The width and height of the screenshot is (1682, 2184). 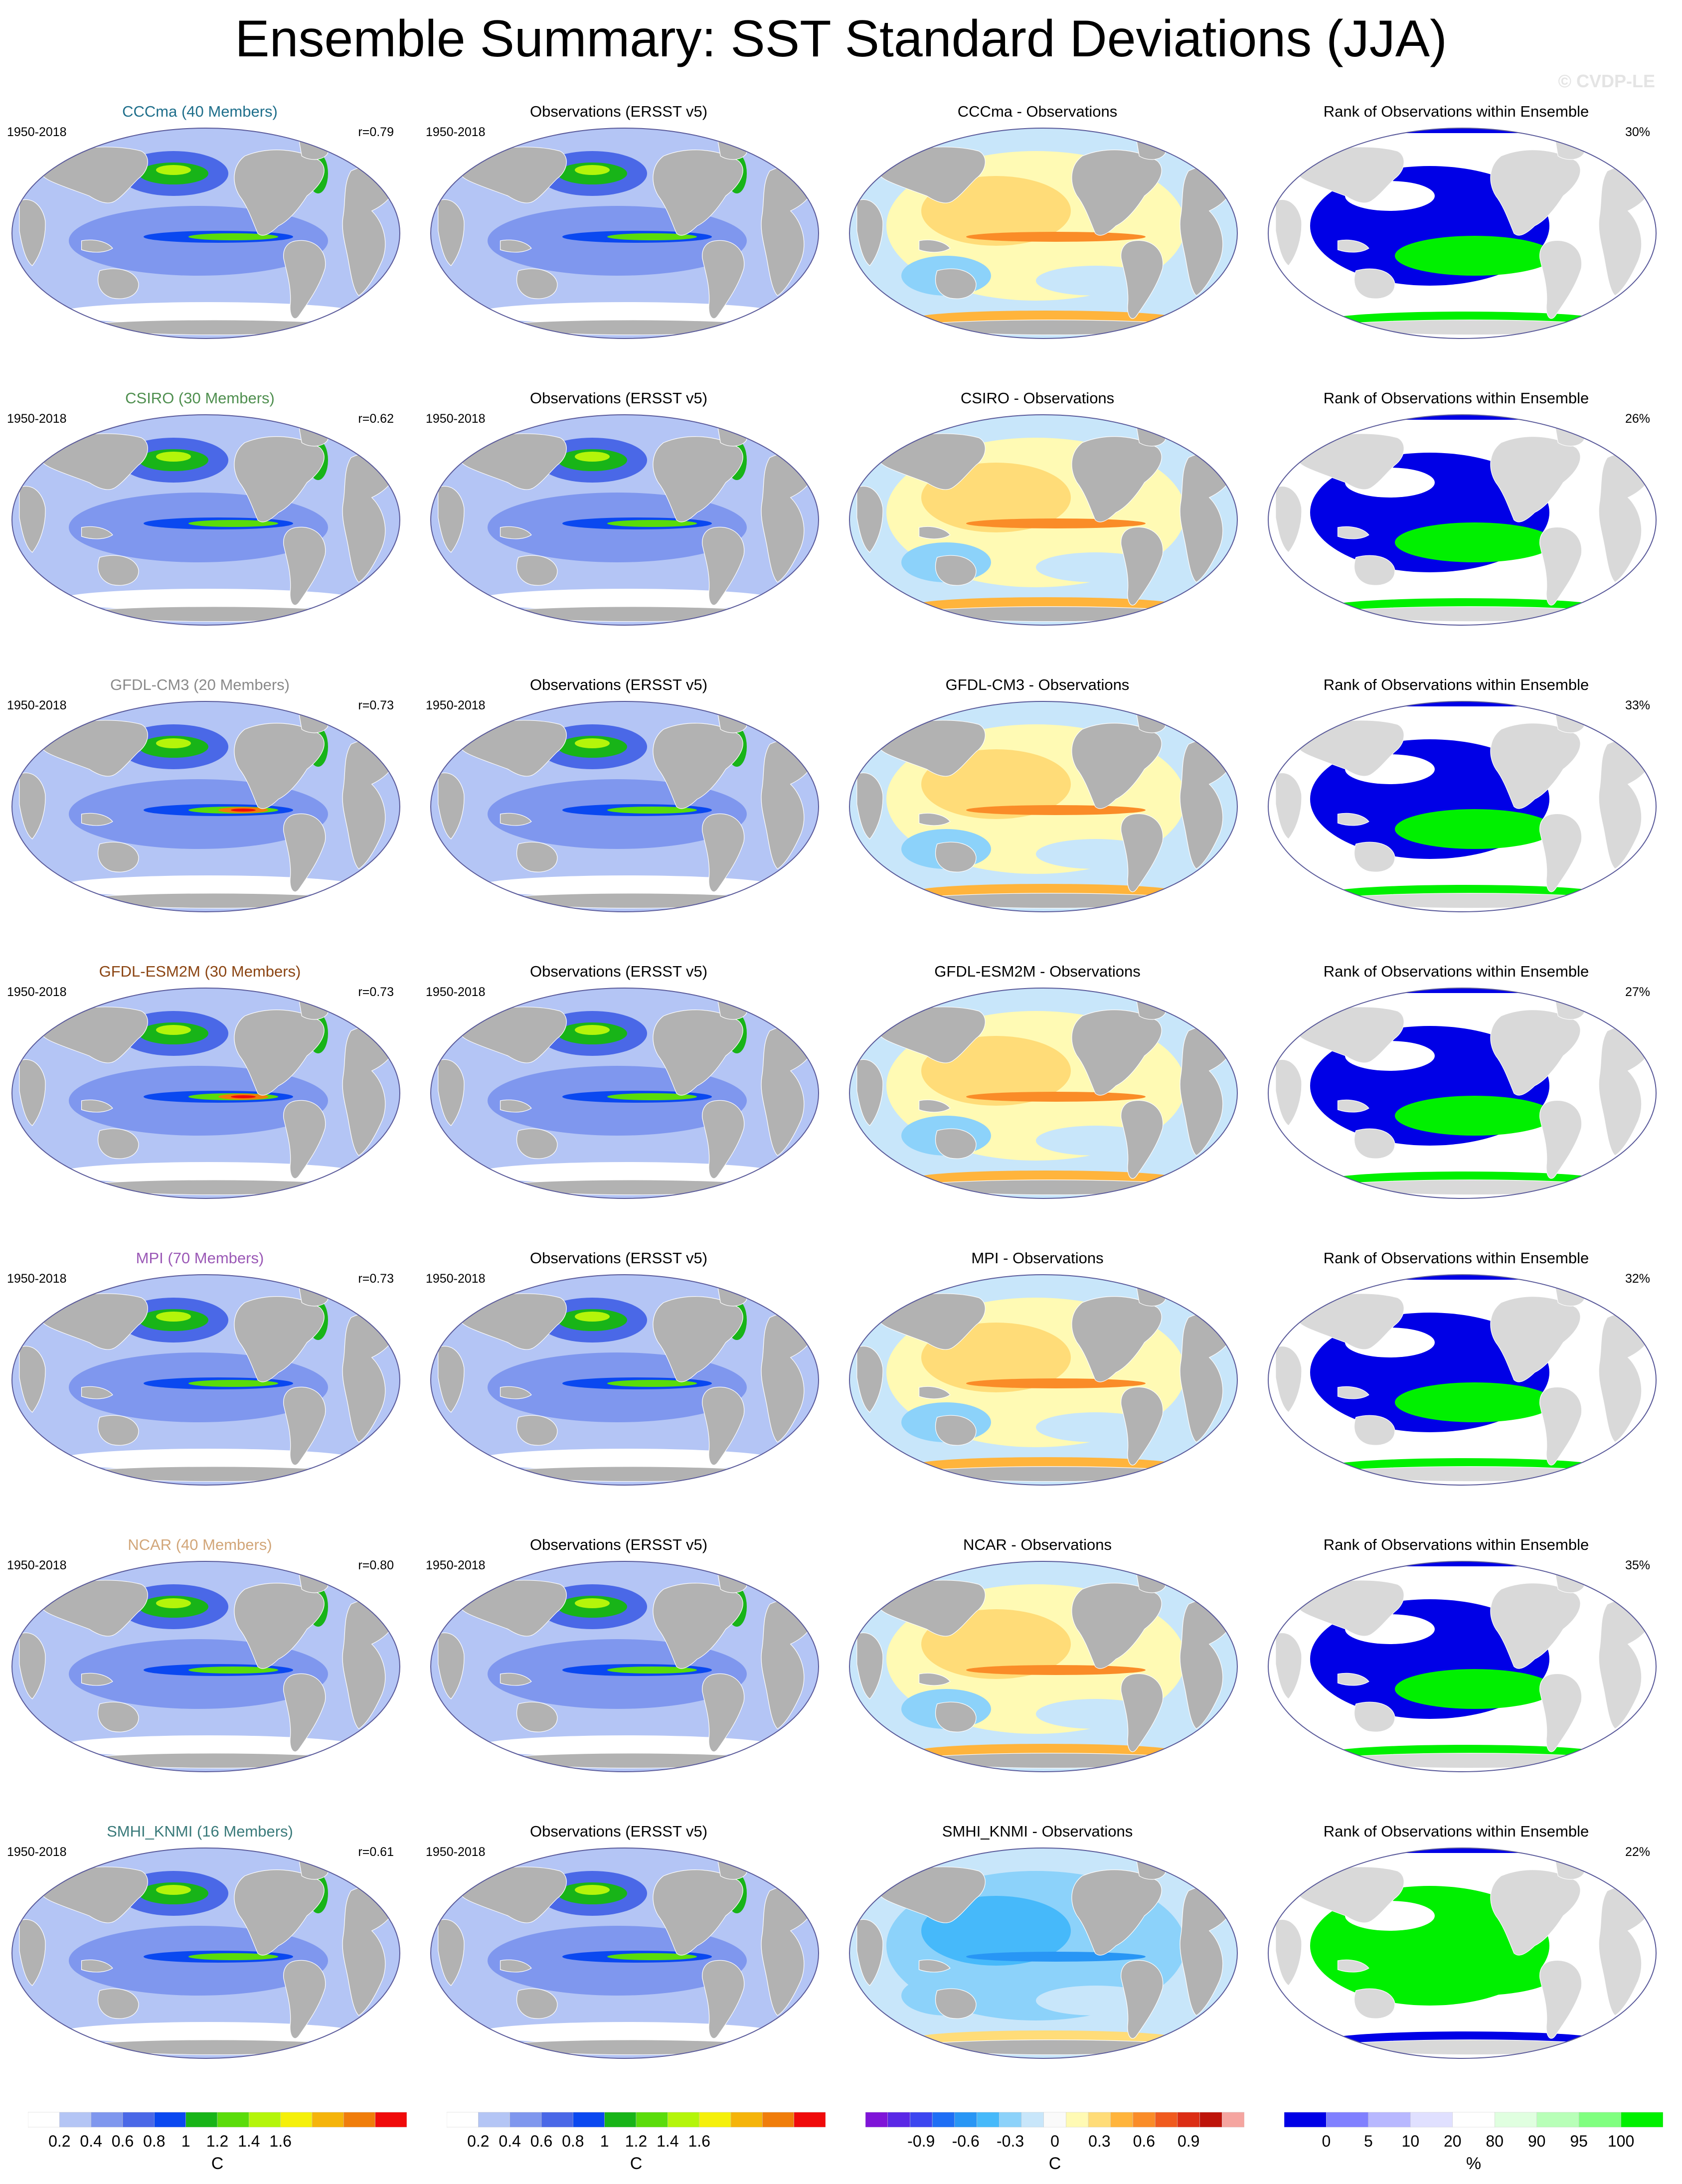 I want to click on map-panel-diff: CCCma - Observations, so click(x=1039, y=241).